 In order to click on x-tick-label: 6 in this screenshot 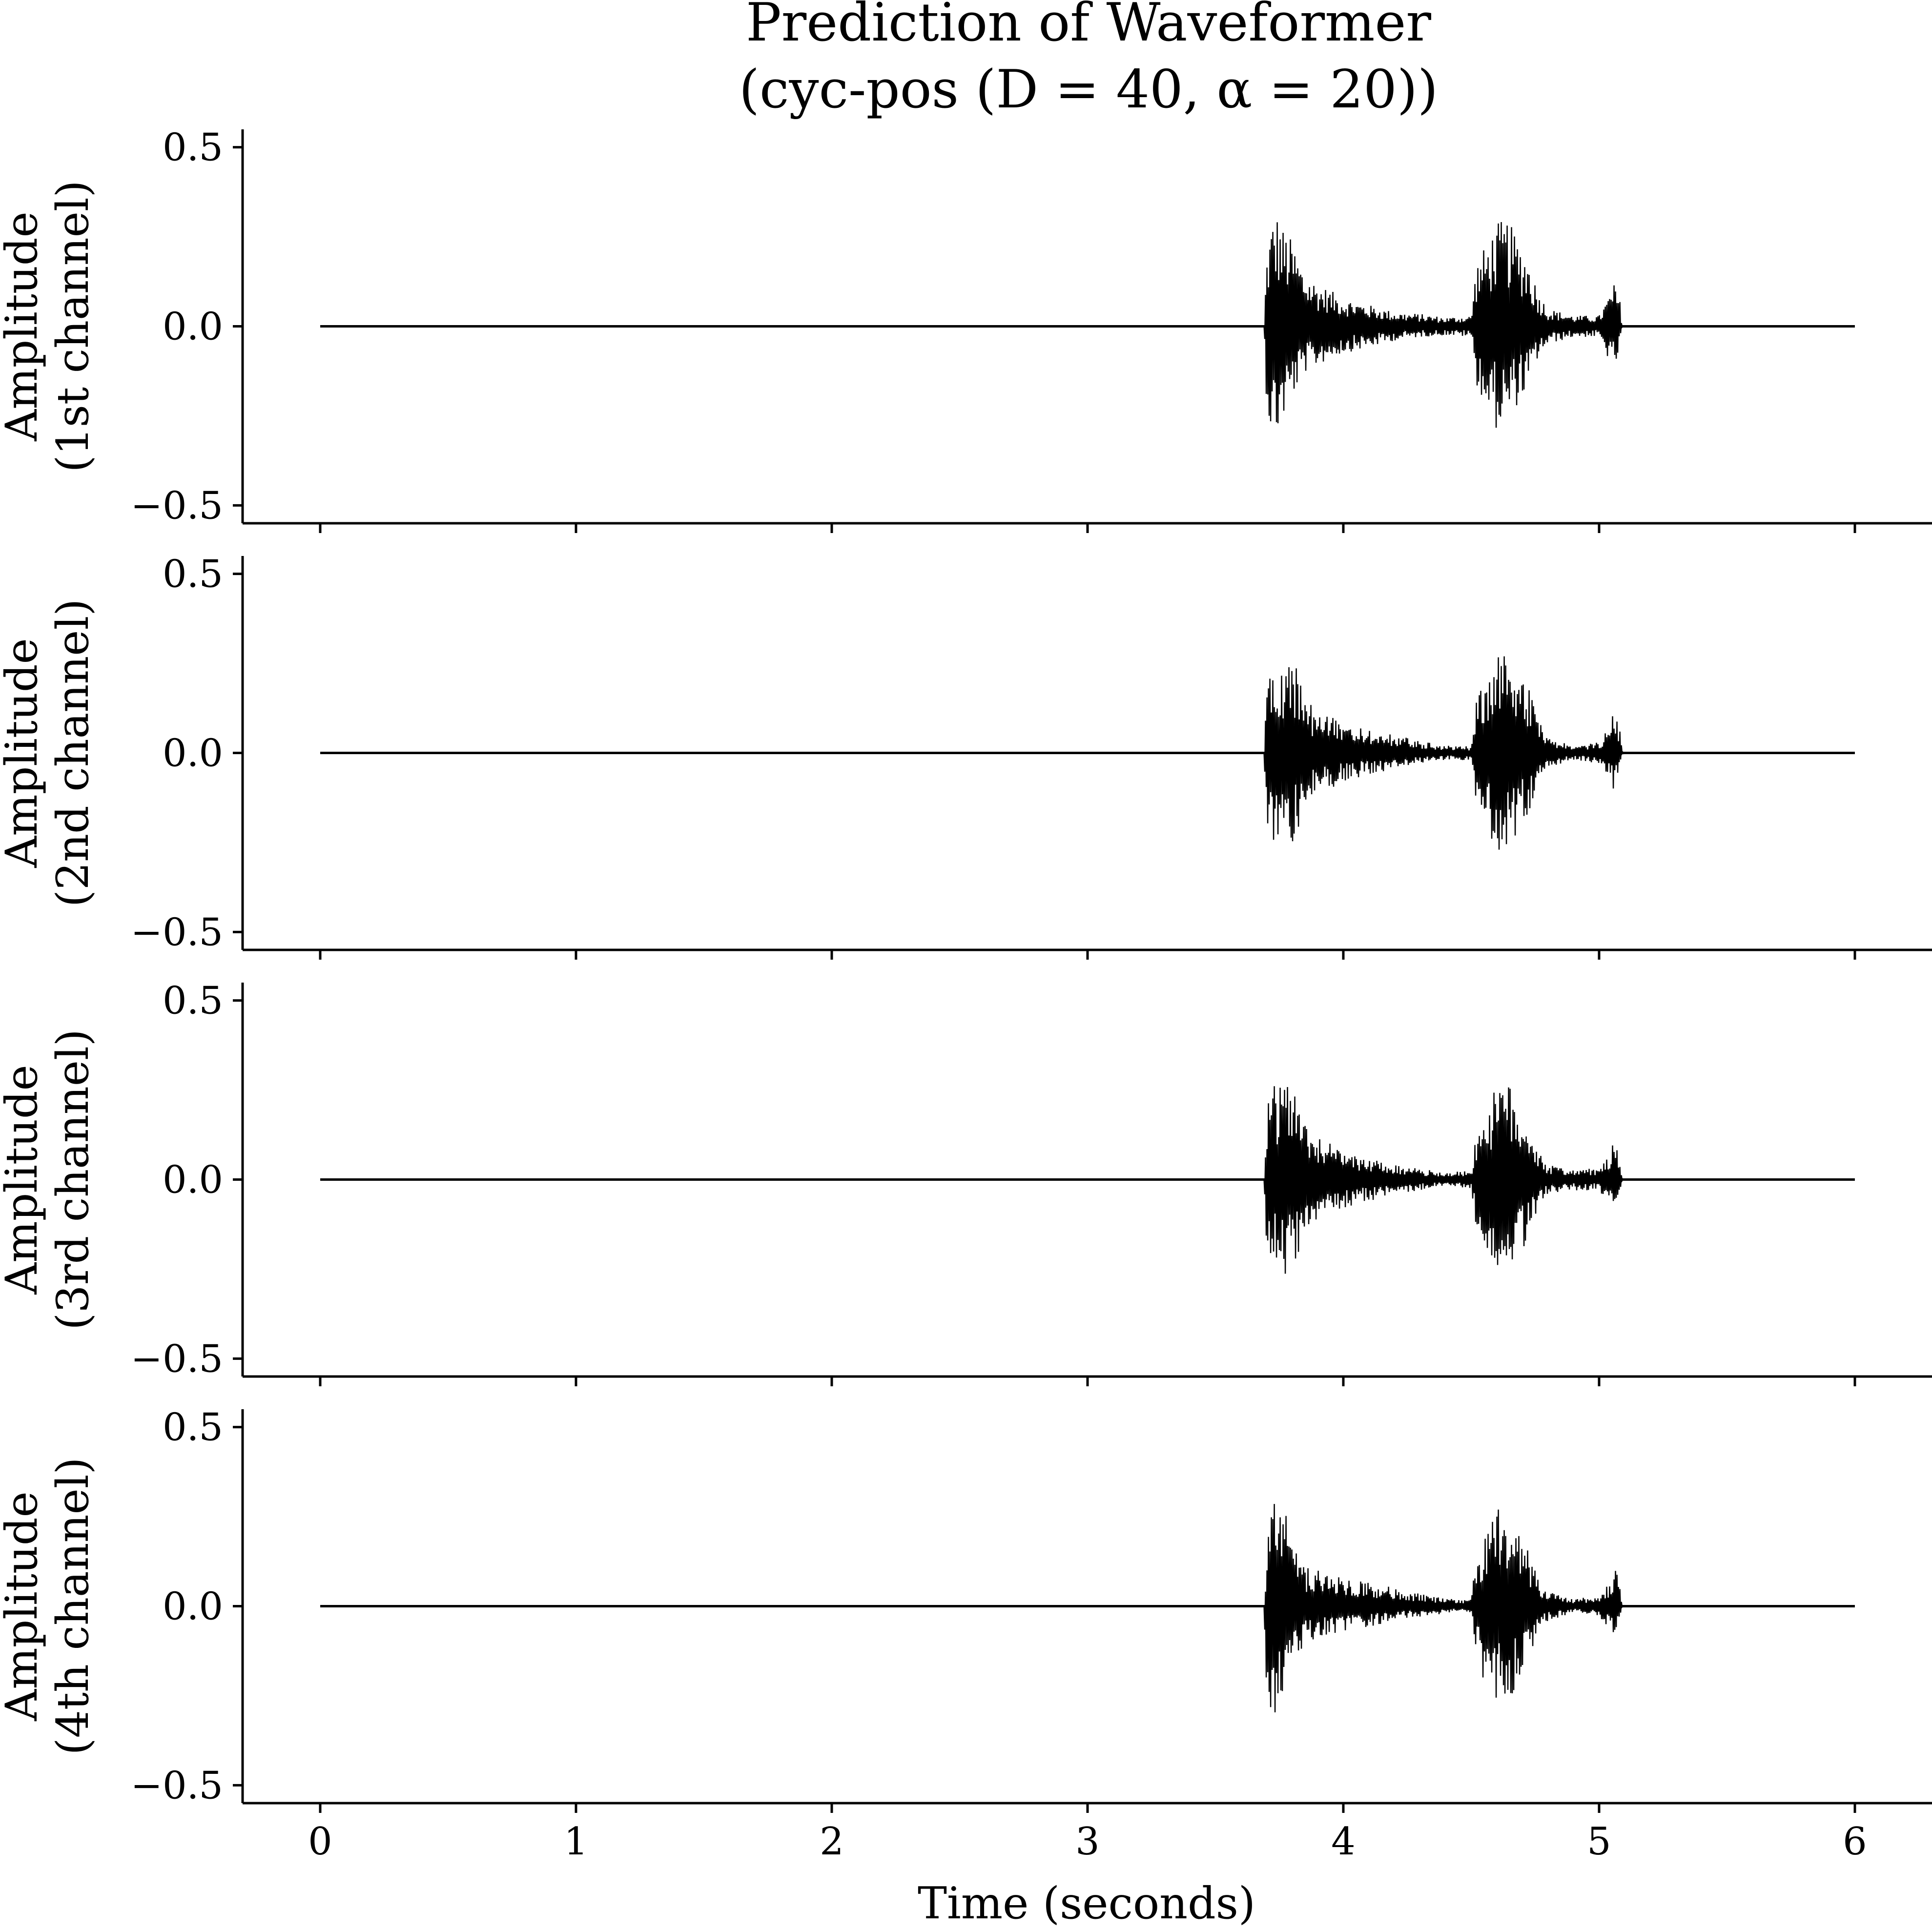, I will do `click(1855, 1842)`.